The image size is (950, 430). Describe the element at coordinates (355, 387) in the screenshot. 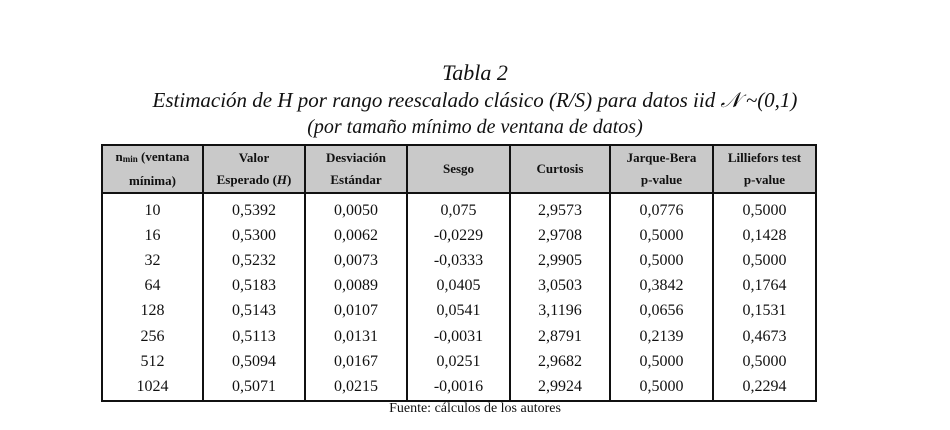

I see `cell: 0,0215` at that location.